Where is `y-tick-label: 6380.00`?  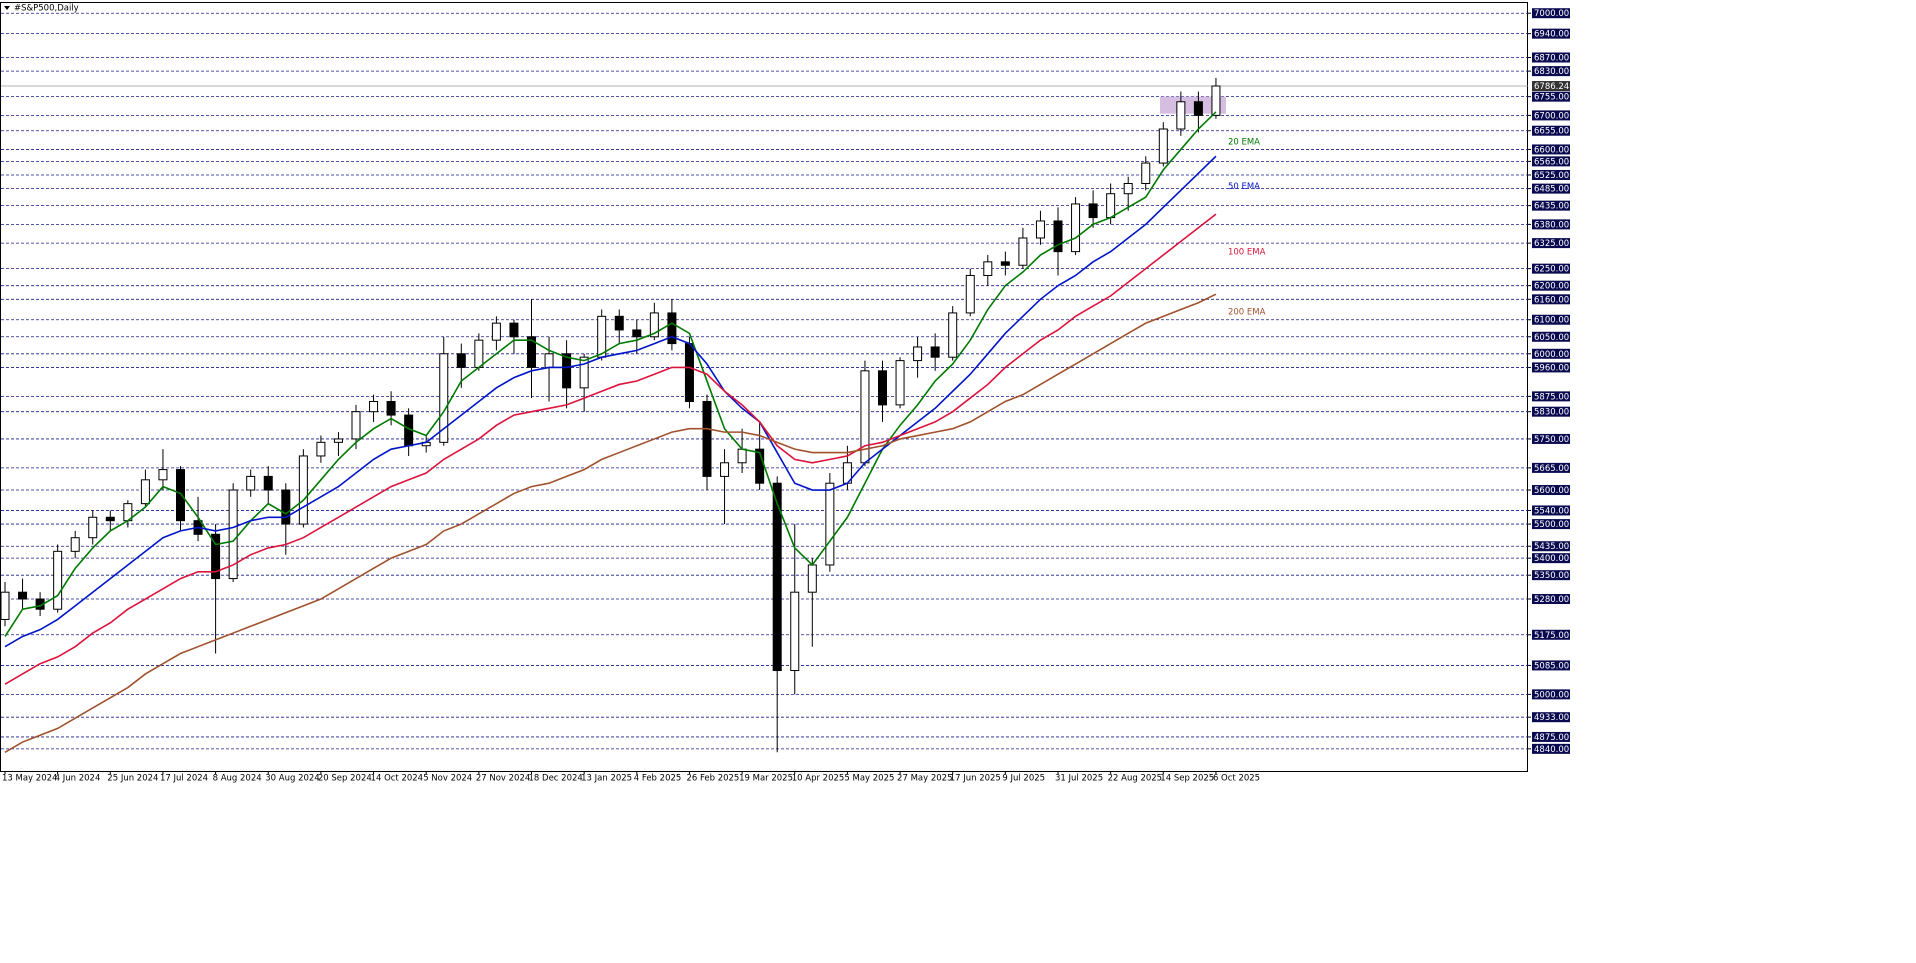 y-tick-label: 6380.00 is located at coordinates (1551, 225).